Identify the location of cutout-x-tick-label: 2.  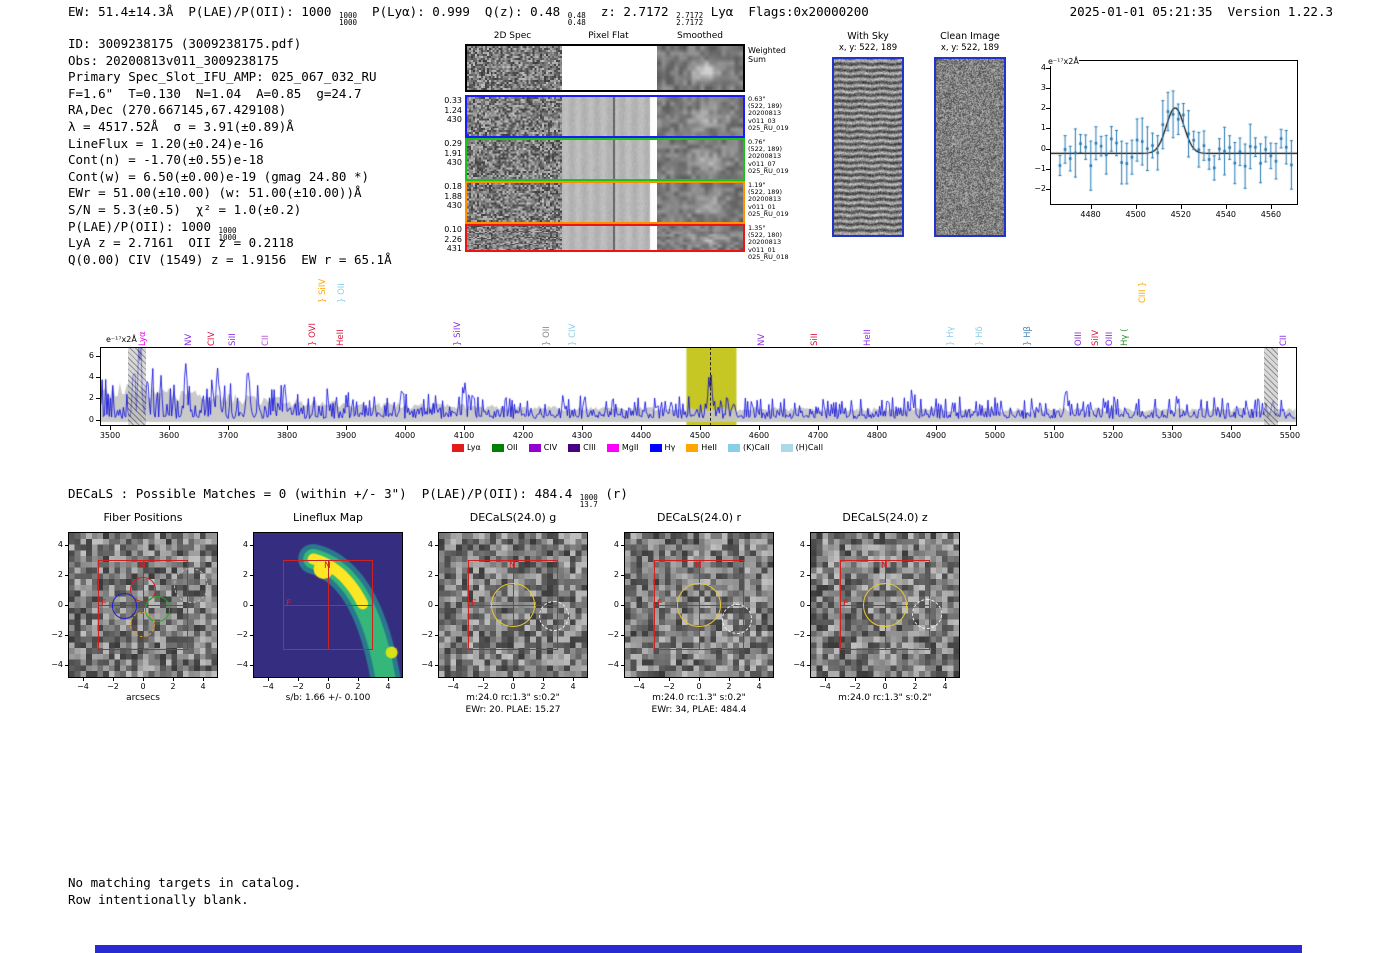
(543, 686).